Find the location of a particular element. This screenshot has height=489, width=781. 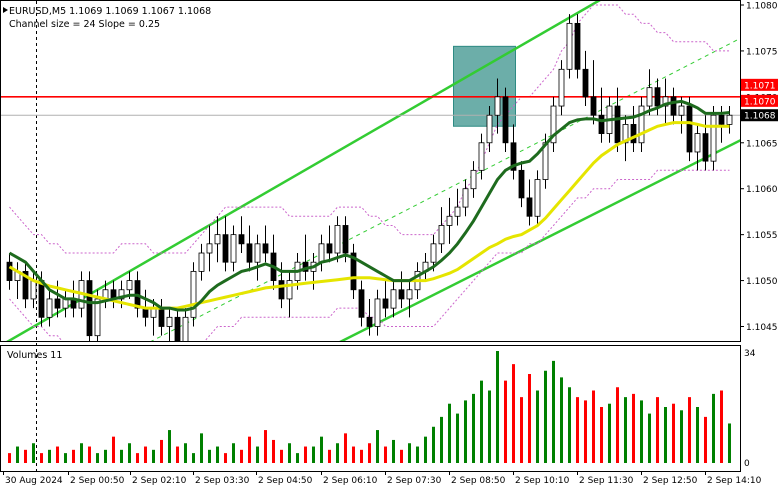

time-tick-label: 30 Aug 2024 is located at coordinates (34, 481).